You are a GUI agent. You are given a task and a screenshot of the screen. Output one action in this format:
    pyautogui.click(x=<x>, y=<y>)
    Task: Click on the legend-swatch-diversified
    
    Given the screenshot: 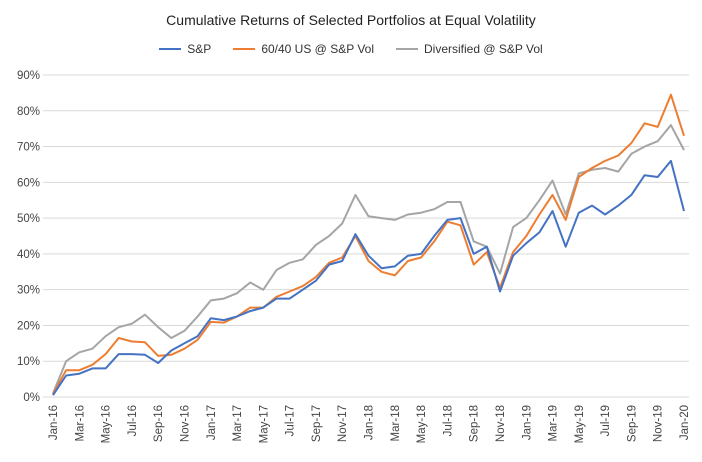 What is the action you would take?
    pyautogui.click(x=407, y=49)
    